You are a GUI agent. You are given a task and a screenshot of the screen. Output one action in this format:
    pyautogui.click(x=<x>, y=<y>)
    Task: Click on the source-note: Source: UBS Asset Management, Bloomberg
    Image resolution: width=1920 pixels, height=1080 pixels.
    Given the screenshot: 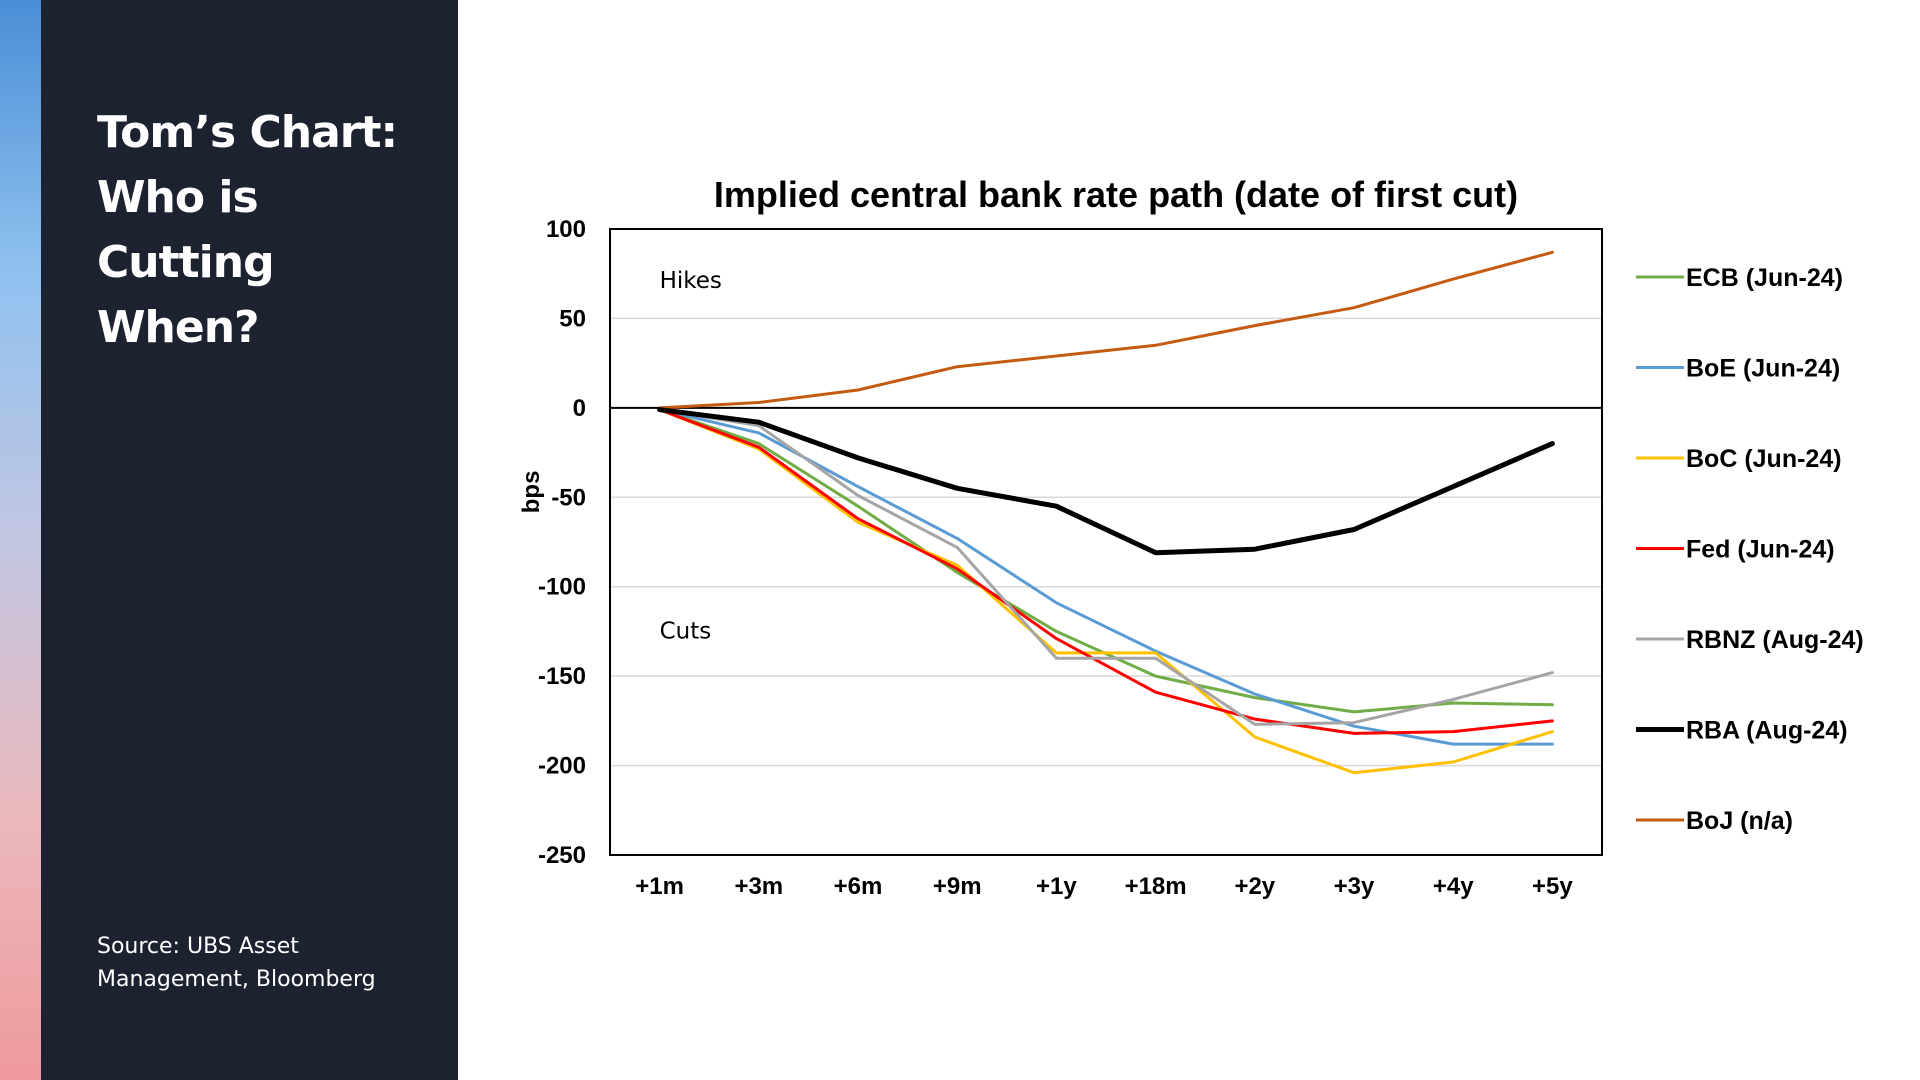 What is the action you would take?
    pyautogui.click(x=247, y=963)
    